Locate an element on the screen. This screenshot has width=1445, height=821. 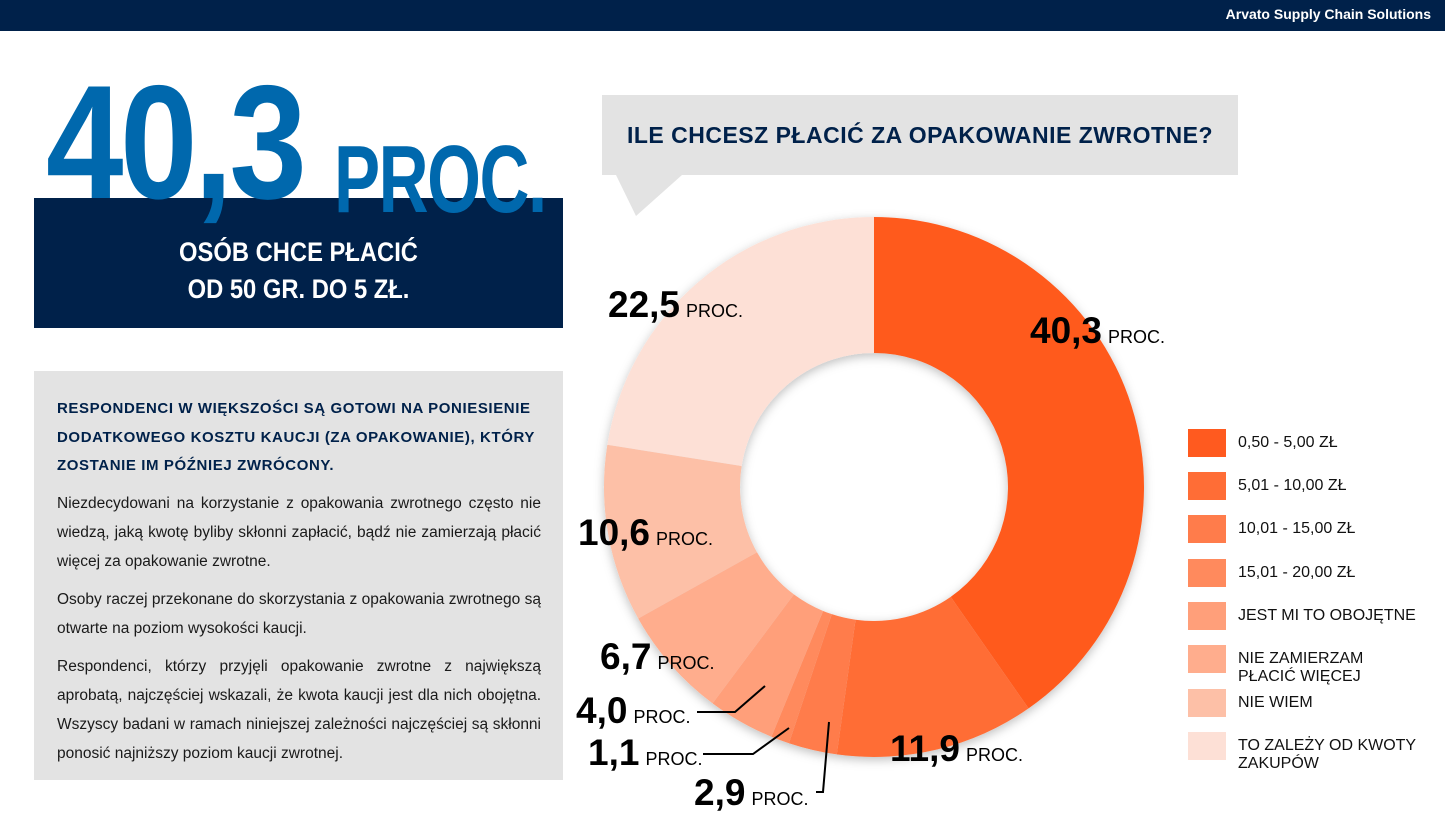
brand-name: Arvato Supply Chain Solutions is located at coordinates (1328, 14).